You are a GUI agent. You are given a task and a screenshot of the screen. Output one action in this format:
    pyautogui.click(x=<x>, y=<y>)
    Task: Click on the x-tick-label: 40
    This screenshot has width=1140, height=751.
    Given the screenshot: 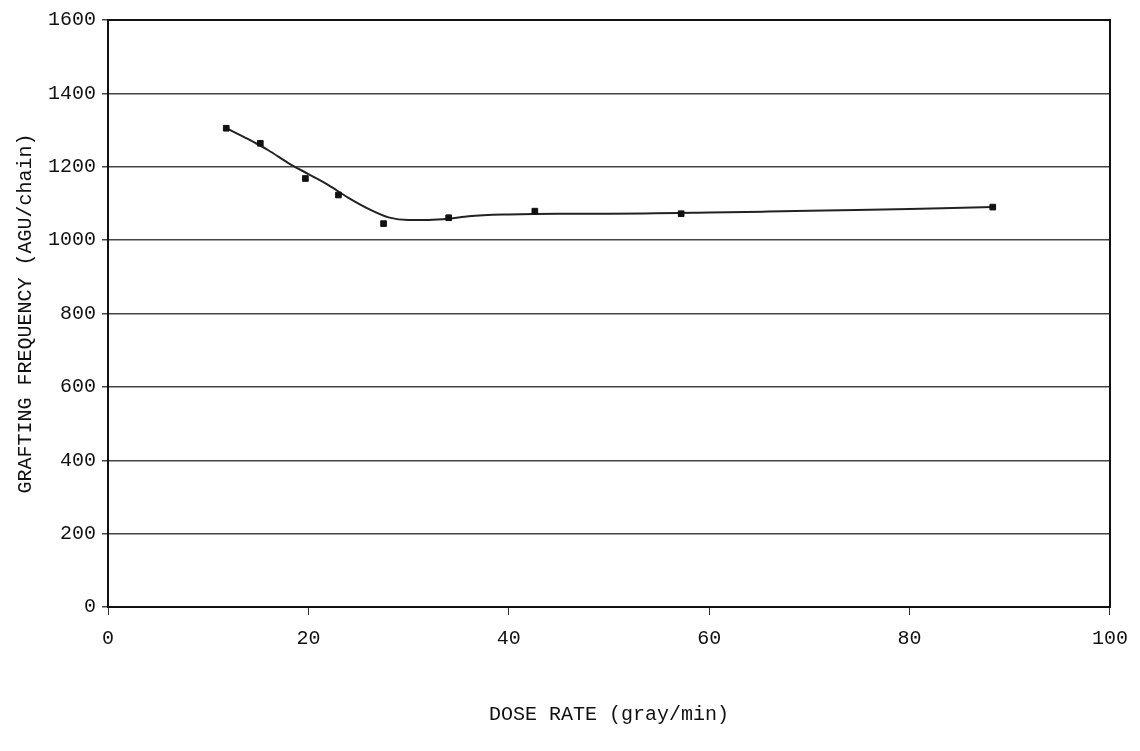 What is the action you would take?
    pyautogui.click(x=508, y=639)
    